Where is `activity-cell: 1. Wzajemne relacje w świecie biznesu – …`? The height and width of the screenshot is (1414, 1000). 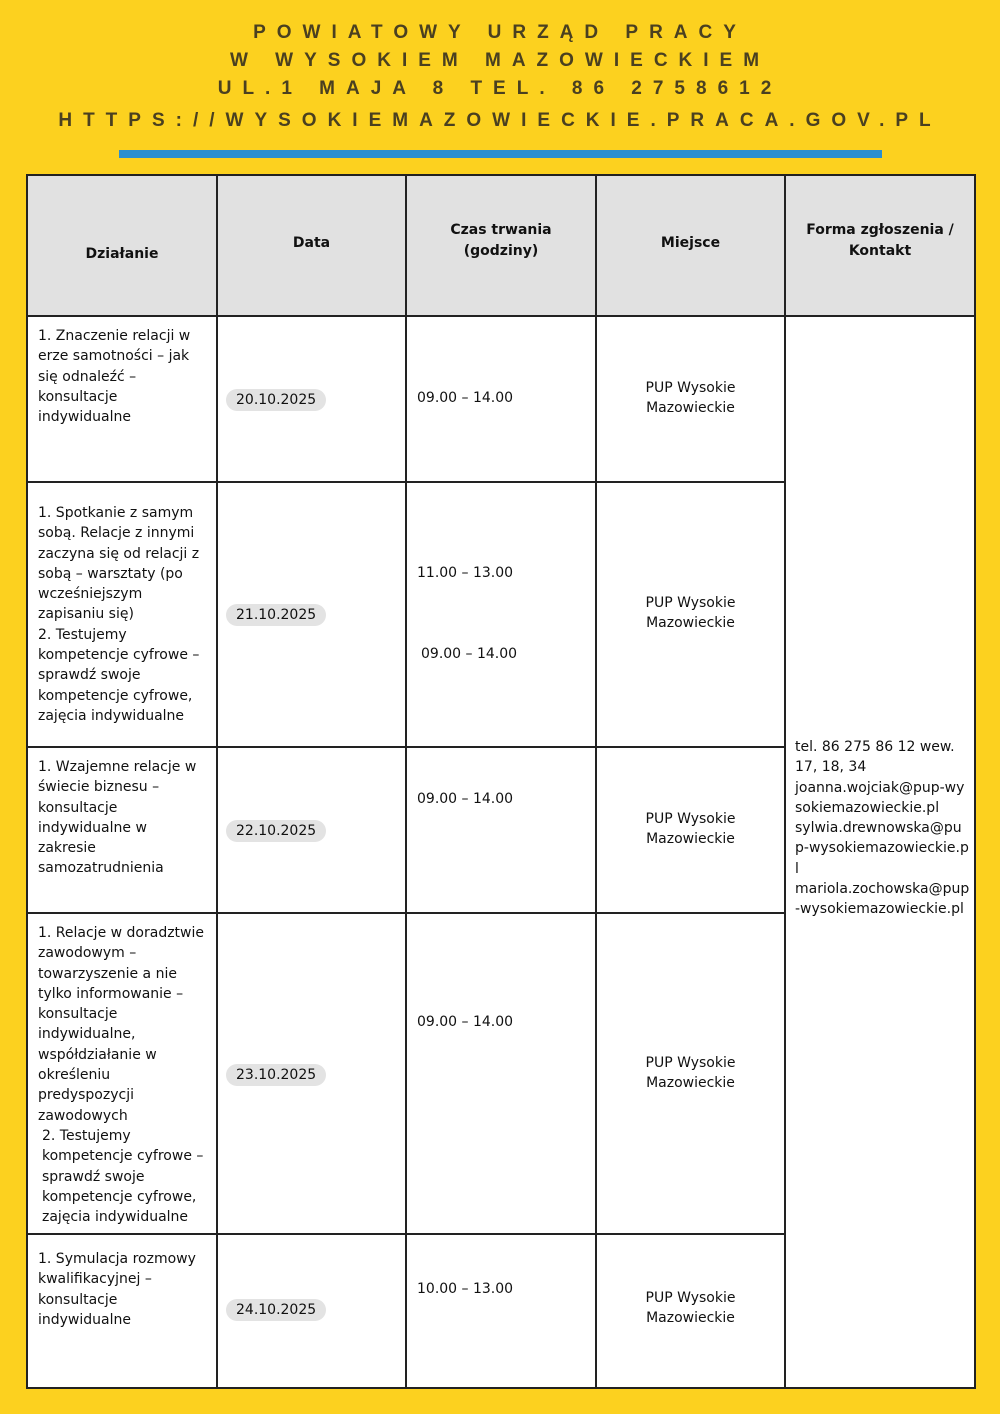
activity-cell: 1. Wzajemne relacje w świecie biznesu – … is located at coordinates (122, 830).